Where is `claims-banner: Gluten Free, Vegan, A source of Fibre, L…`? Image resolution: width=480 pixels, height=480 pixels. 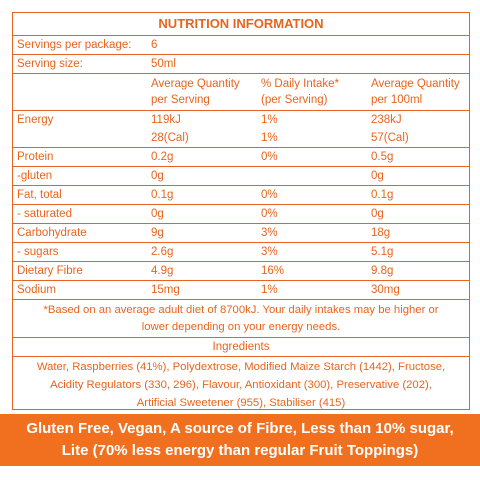 claims-banner: Gluten Free, Vegan, A source of Fibre, L… is located at coordinates (240, 440).